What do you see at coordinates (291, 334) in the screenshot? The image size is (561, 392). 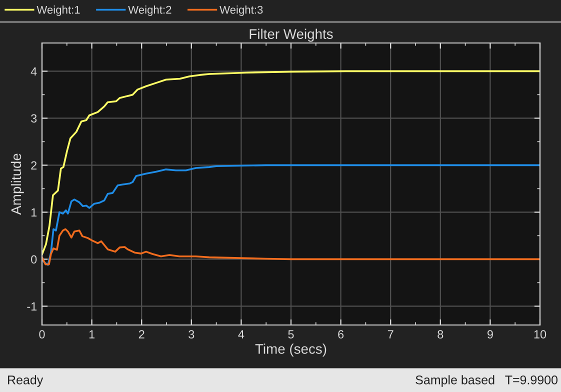 I see `x-tick-label: 5` at bounding box center [291, 334].